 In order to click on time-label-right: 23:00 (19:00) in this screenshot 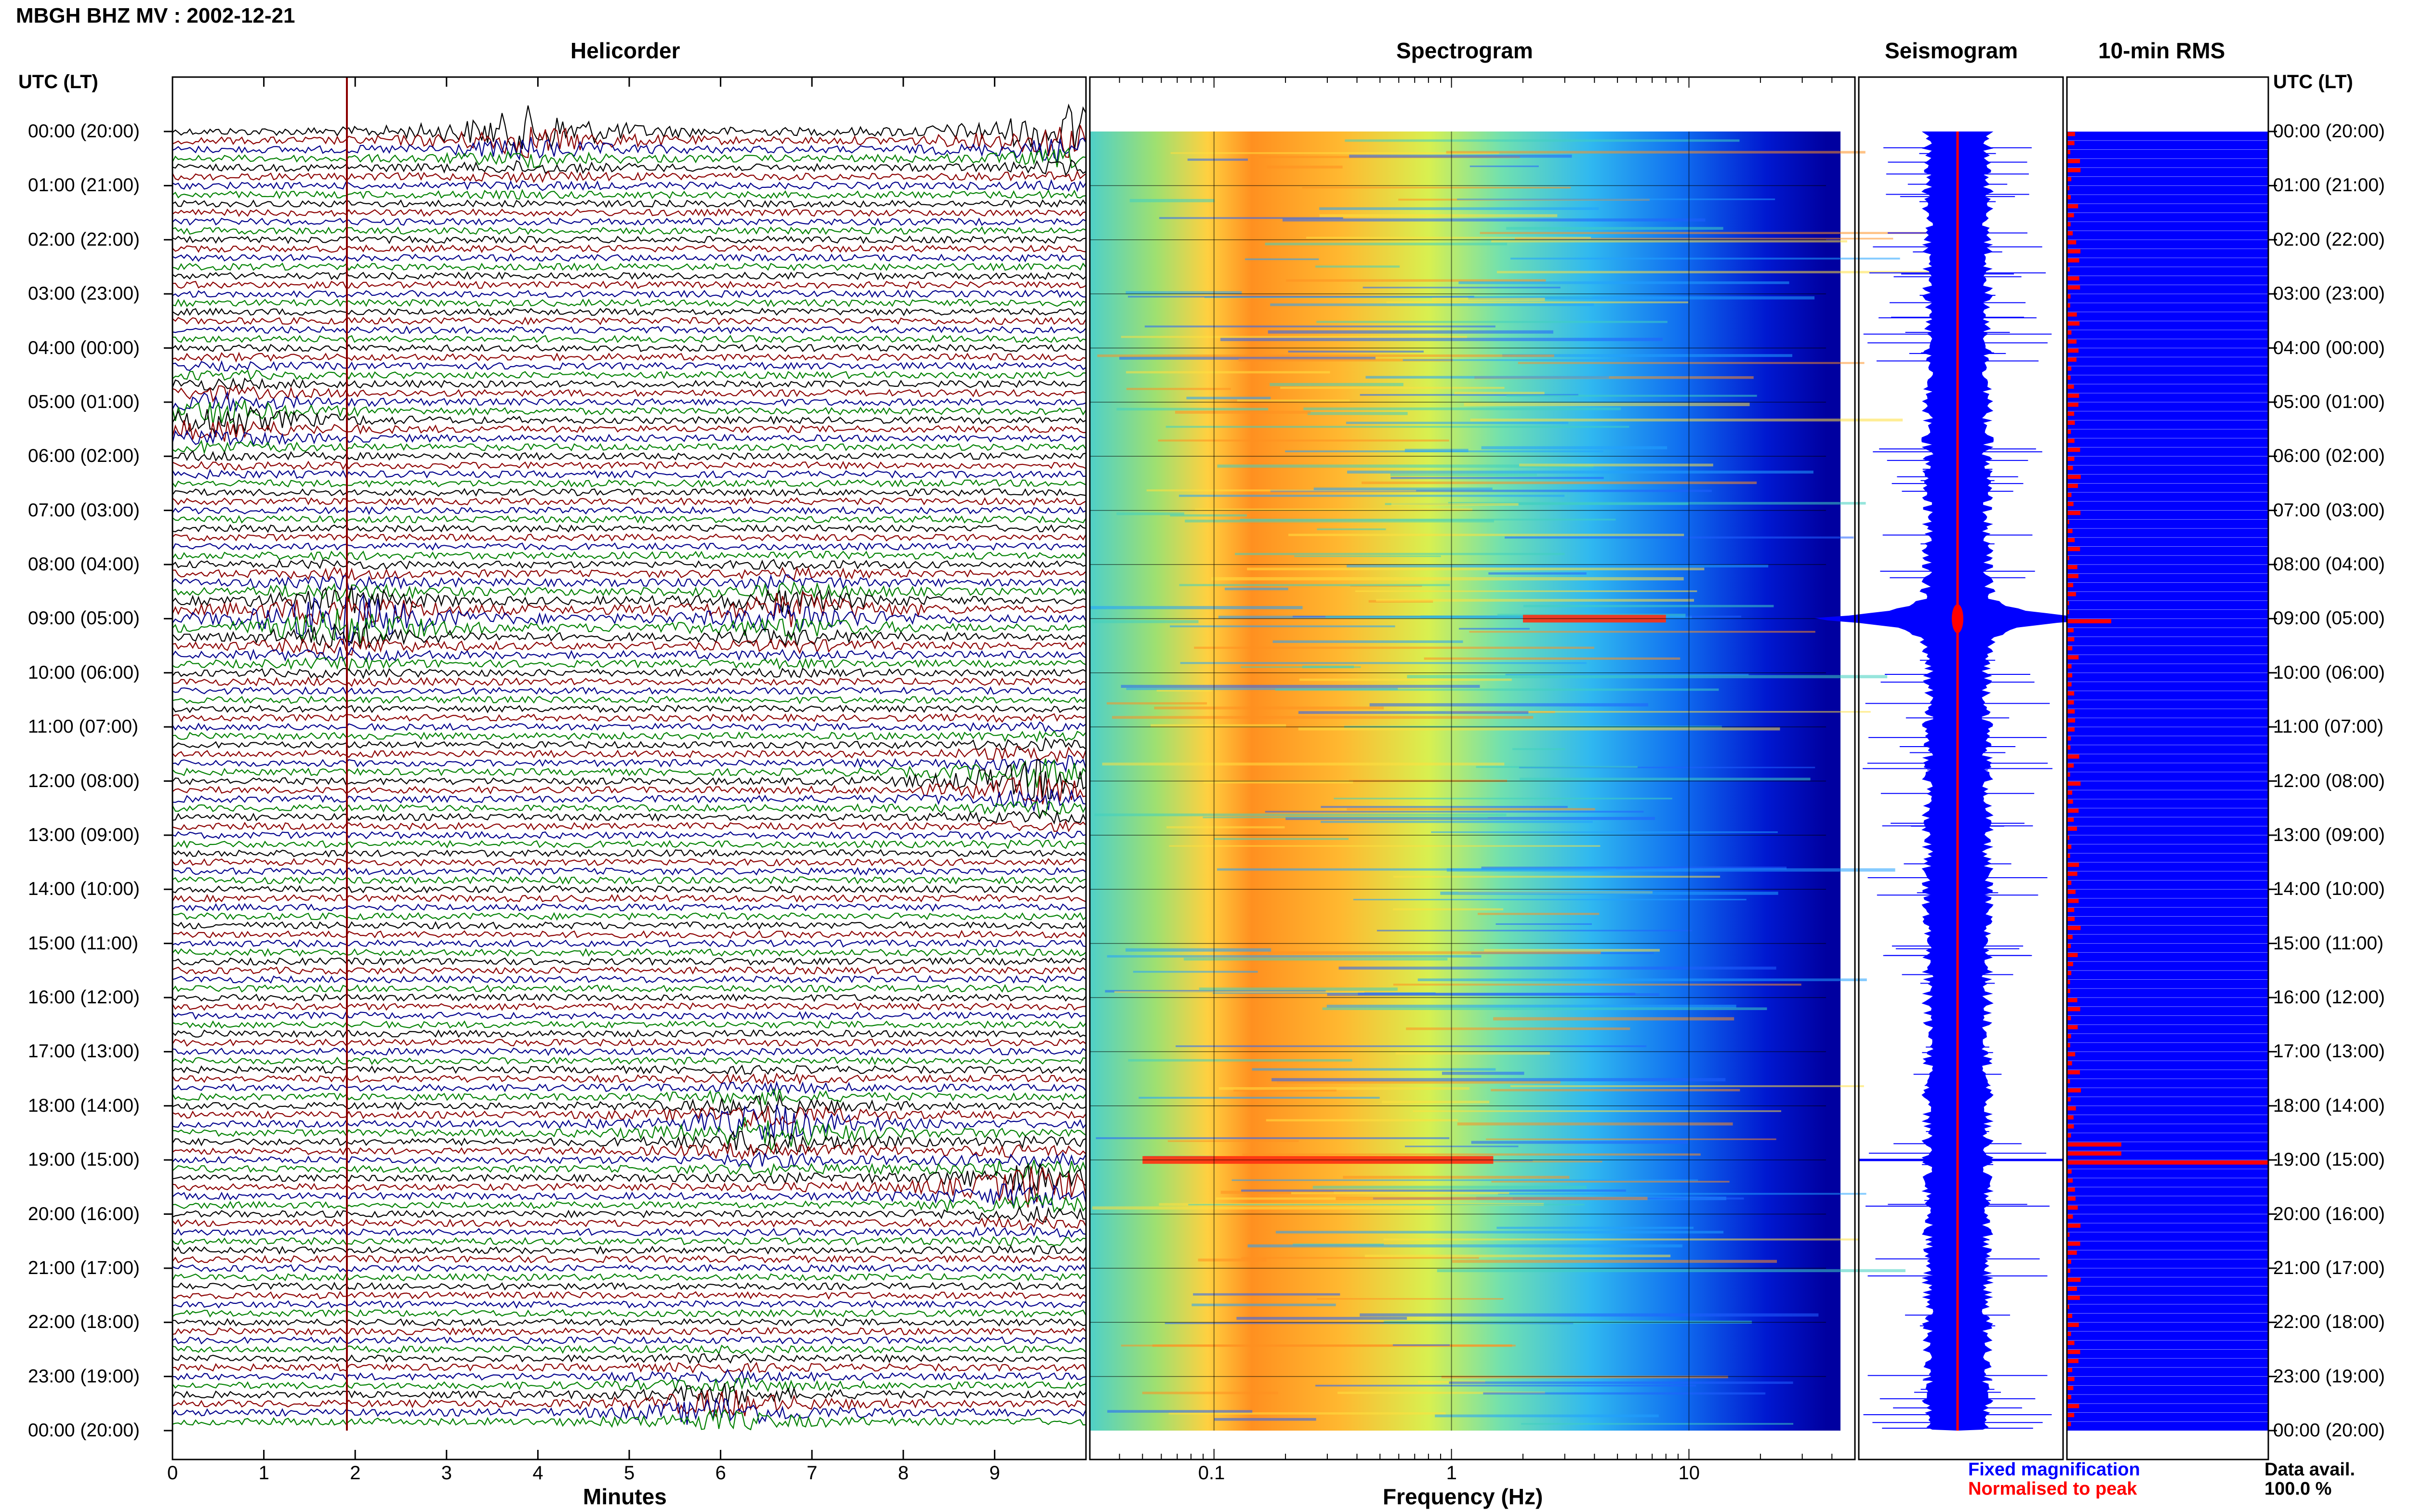, I will do `click(2329, 1376)`.